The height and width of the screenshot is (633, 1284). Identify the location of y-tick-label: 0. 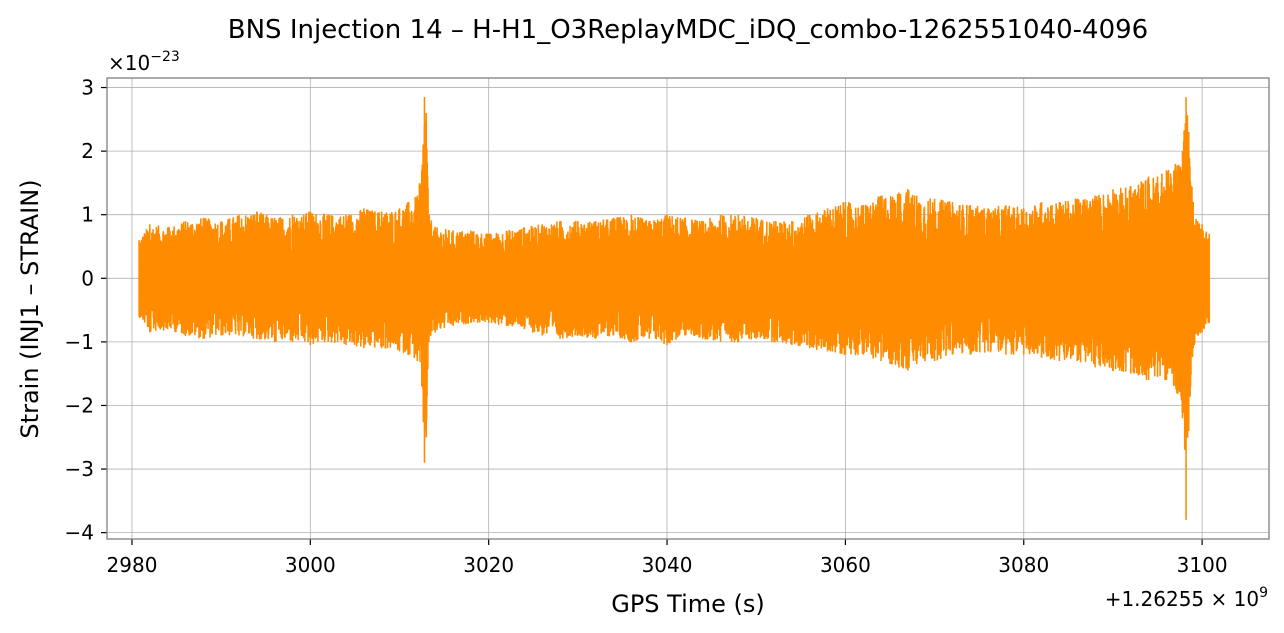
(87, 278).